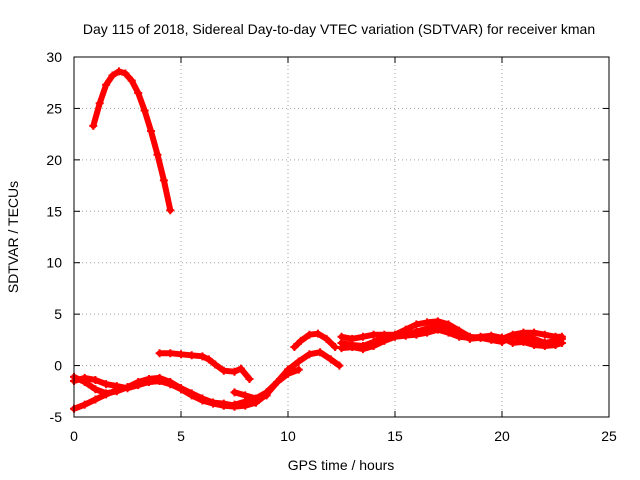 The width and height of the screenshot is (640, 480). What do you see at coordinates (341, 465) in the screenshot?
I see `x-axis-label: GPS time / hours` at bounding box center [341, 465].